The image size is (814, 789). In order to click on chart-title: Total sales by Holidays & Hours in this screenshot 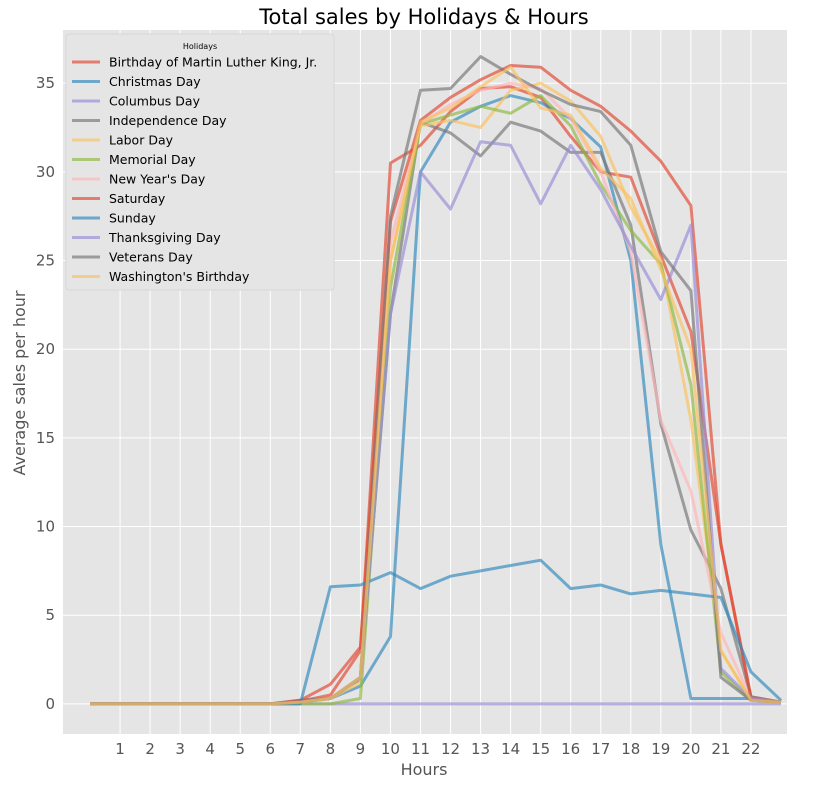, I will do `click(423, 17)`.